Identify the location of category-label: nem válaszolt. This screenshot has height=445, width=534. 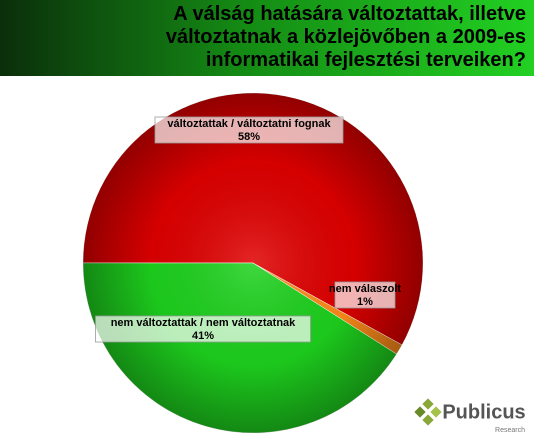
(365, 289).